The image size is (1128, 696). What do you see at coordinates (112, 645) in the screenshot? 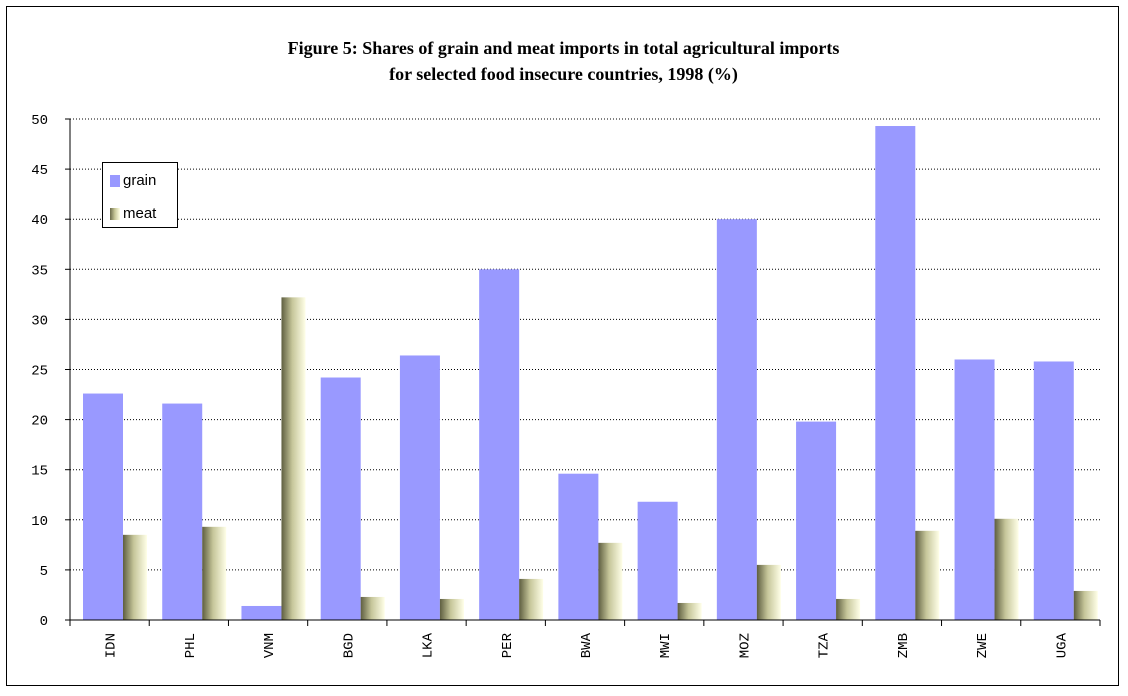
I see `x-tick-label-IDN: IDN` at bounding box center [112, 645].